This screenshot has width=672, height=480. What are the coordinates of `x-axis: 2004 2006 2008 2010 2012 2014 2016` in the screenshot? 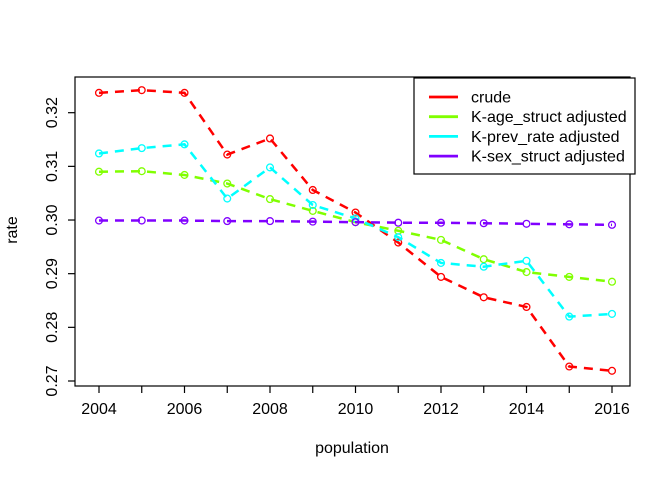 It's located at (355, 402).